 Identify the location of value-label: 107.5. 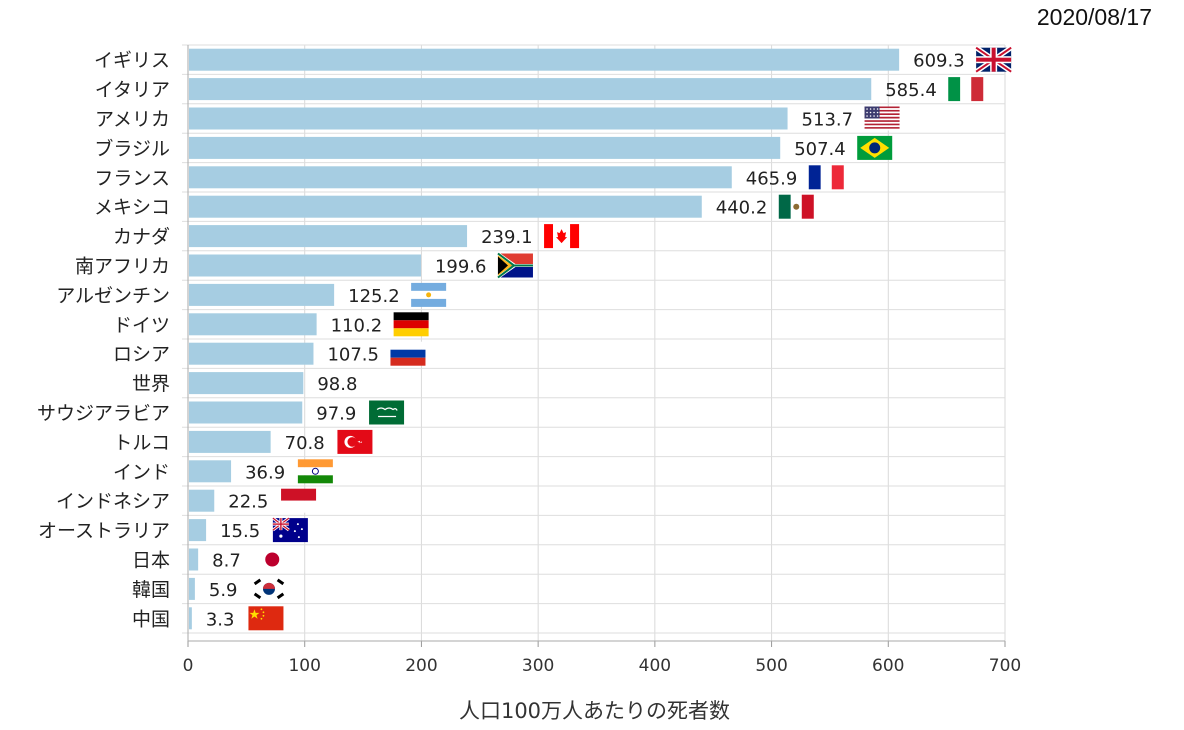
(353, 355).